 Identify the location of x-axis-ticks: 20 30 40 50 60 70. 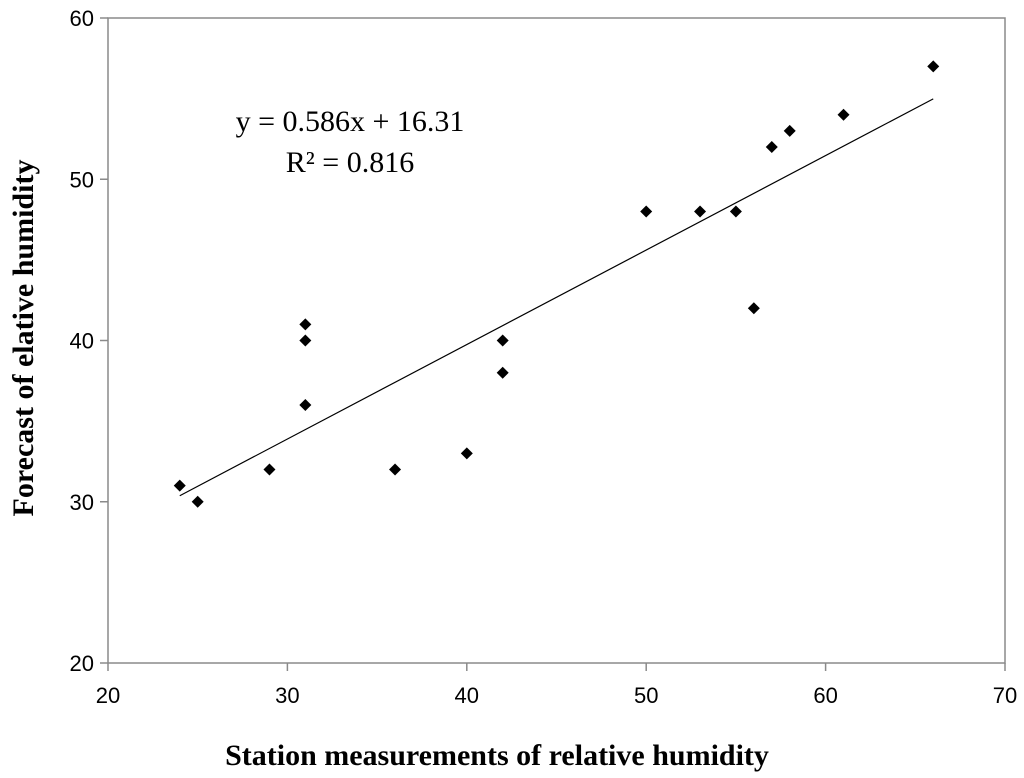
(556, 685).